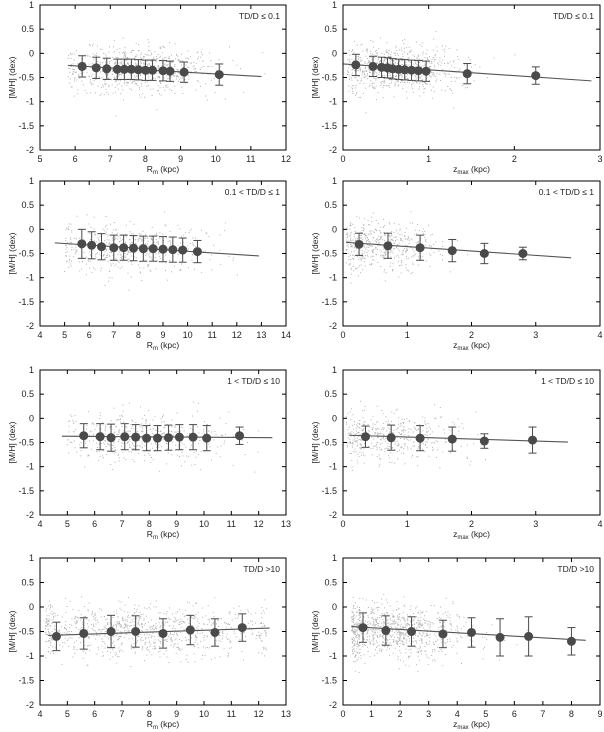 This screenshot has height=732, width=604. I want to click on panel-label: 1 < TD/D ≤ 10, so click(567, 381).